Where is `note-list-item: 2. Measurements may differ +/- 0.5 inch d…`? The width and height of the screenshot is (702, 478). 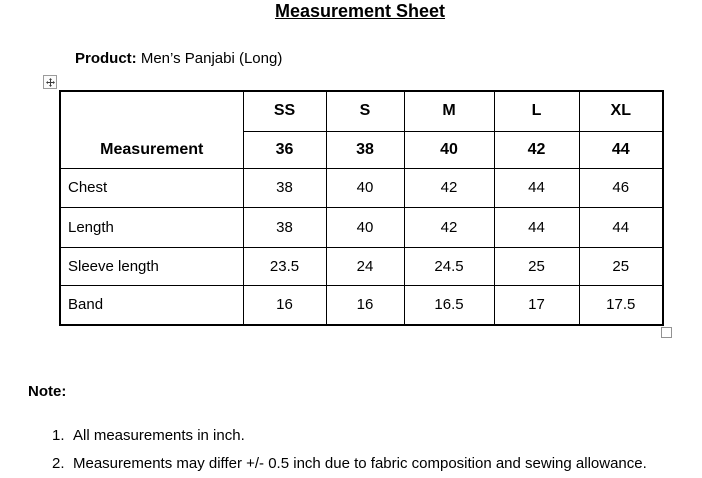 note-list-item: 2. Measurements may differ +/- 0.5 inch d… is located at coordinates (349, 464).